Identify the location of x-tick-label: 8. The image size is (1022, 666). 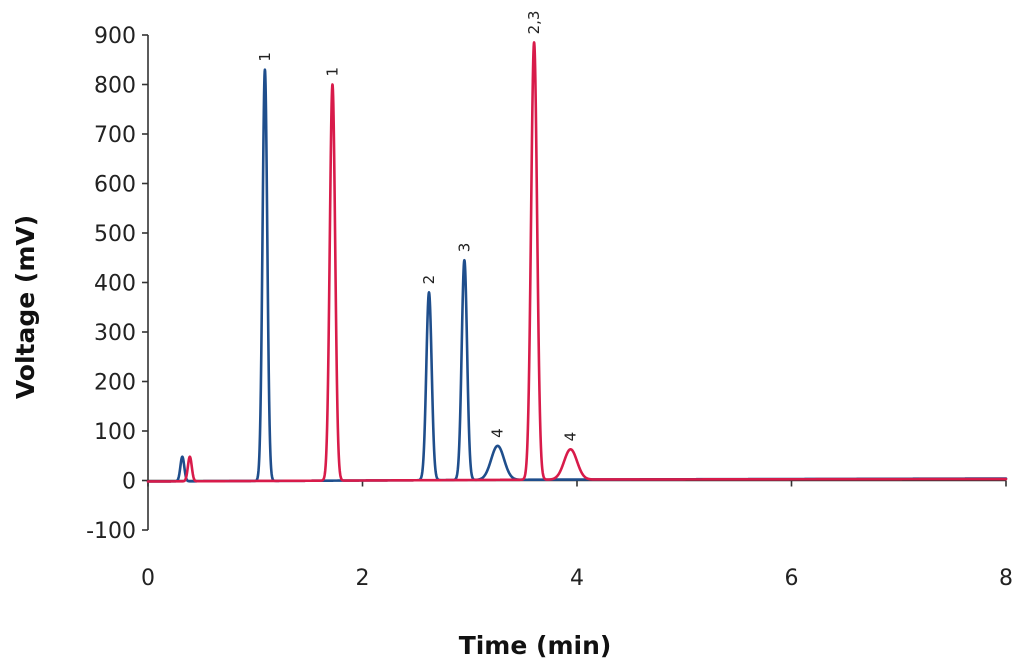
(1006, 578).